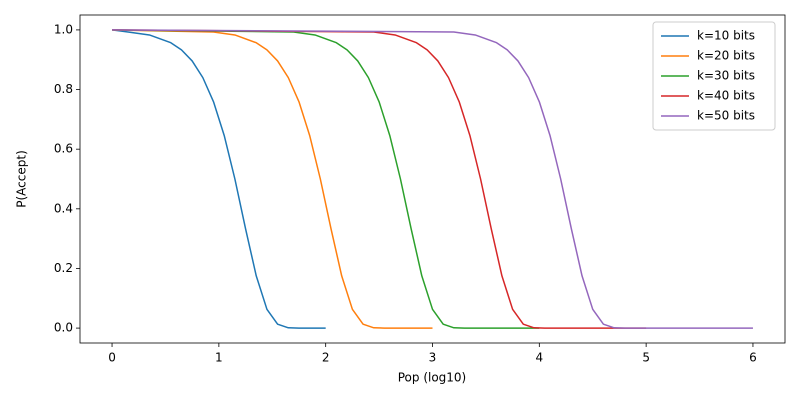 This screenshot has height=400, width=800. Describe the element at coordinates (63, 89) in the screenshot. I see `y-tick-label: 0.8` at that location.